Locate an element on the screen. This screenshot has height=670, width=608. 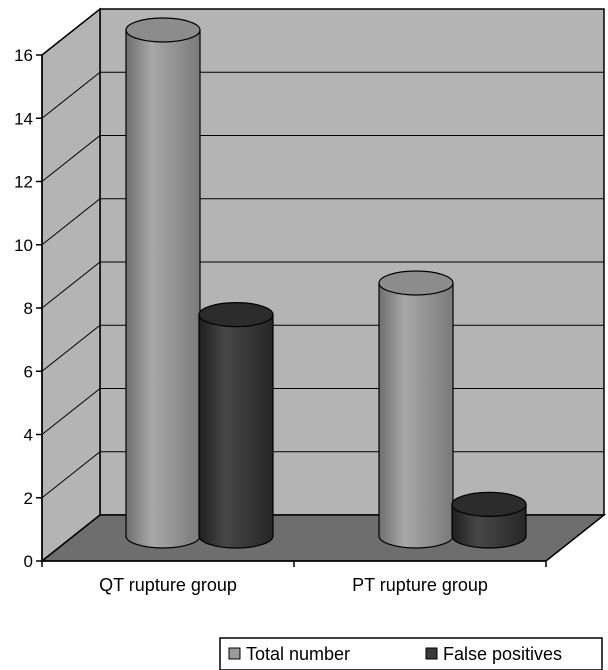
legend-box is located at coordinates (411, 653).